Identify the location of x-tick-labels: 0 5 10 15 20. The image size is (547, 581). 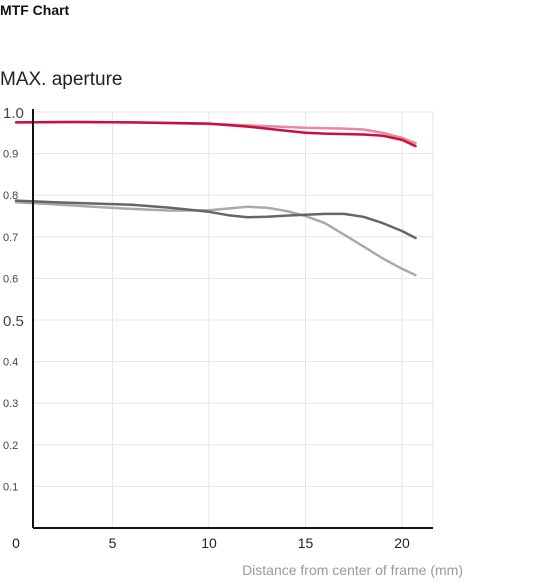
(211, 543).